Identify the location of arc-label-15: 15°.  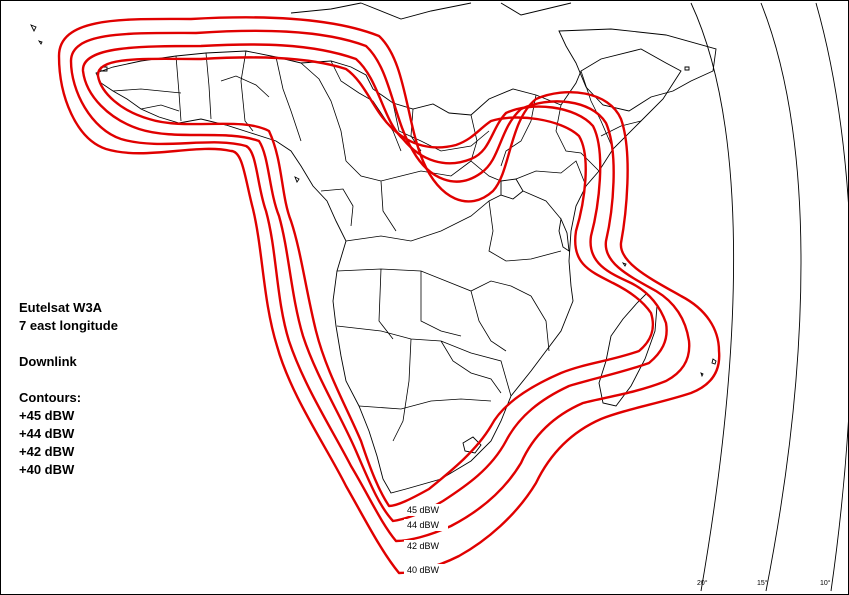
(762, 583).